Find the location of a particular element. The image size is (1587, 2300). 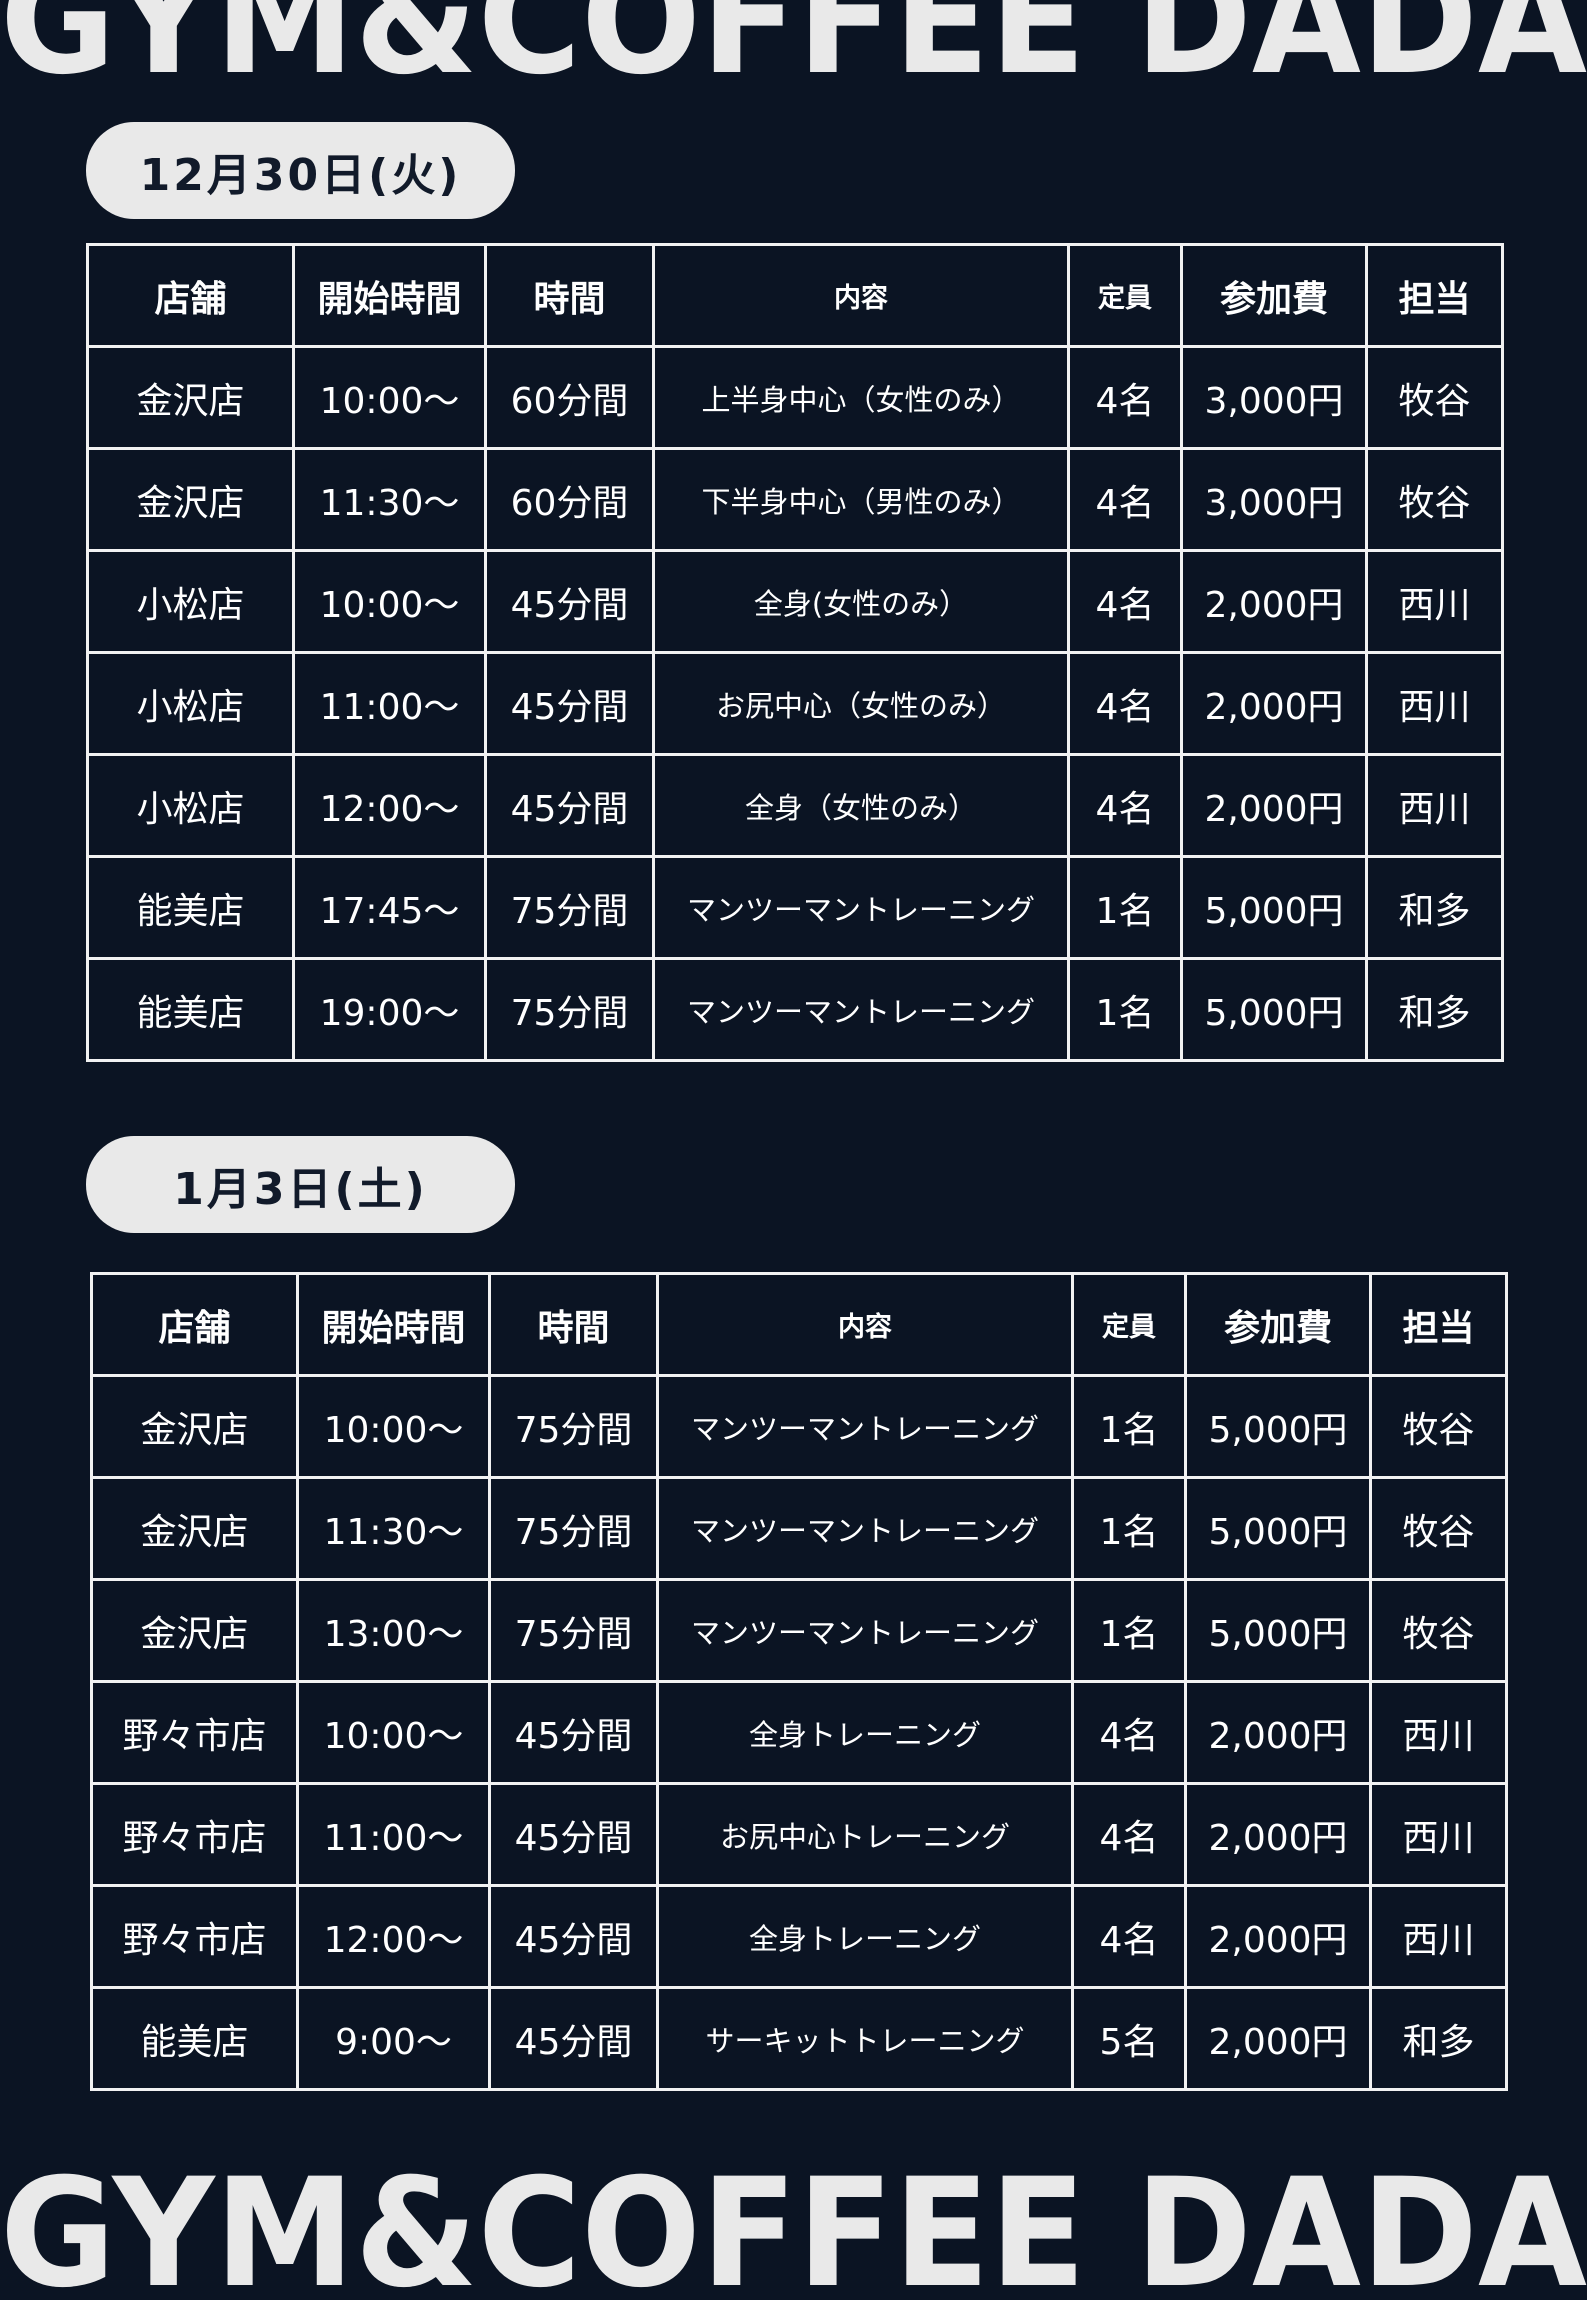

cell: 19:00〜 is located at coordinates (389, 1009).